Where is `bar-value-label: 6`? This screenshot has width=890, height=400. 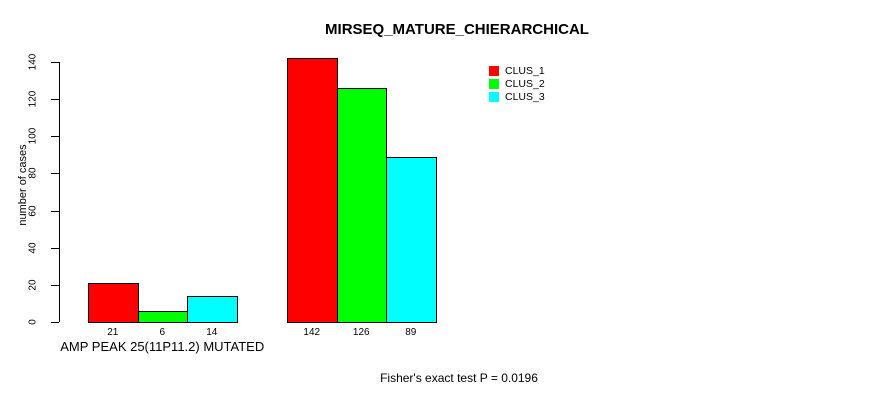
bar-value-label: 6 is located at coordinates (162, 332).